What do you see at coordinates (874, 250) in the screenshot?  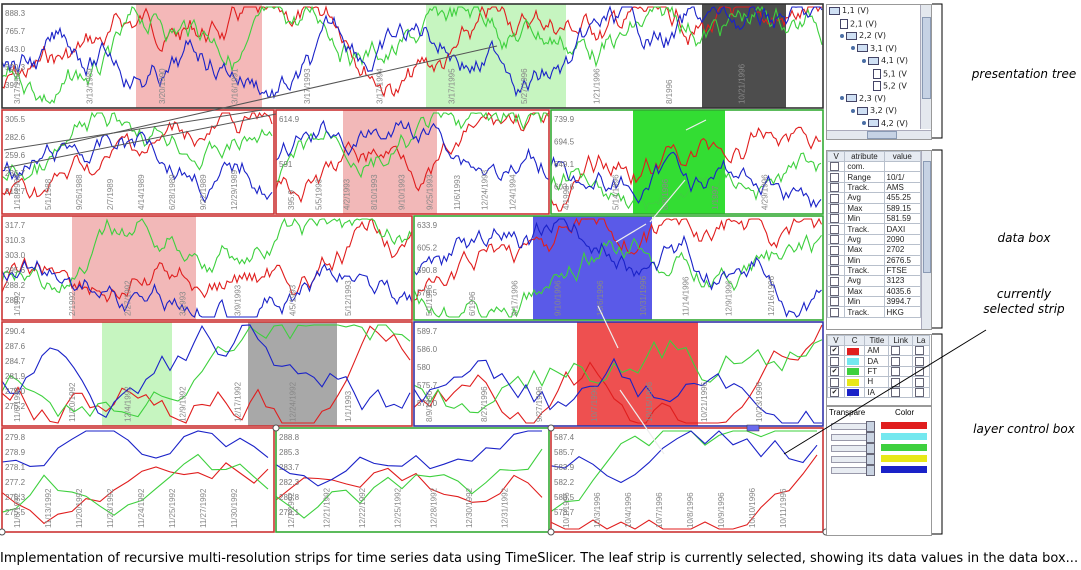 I see `data-row: Max 2702` at bounding box center [874, 250].